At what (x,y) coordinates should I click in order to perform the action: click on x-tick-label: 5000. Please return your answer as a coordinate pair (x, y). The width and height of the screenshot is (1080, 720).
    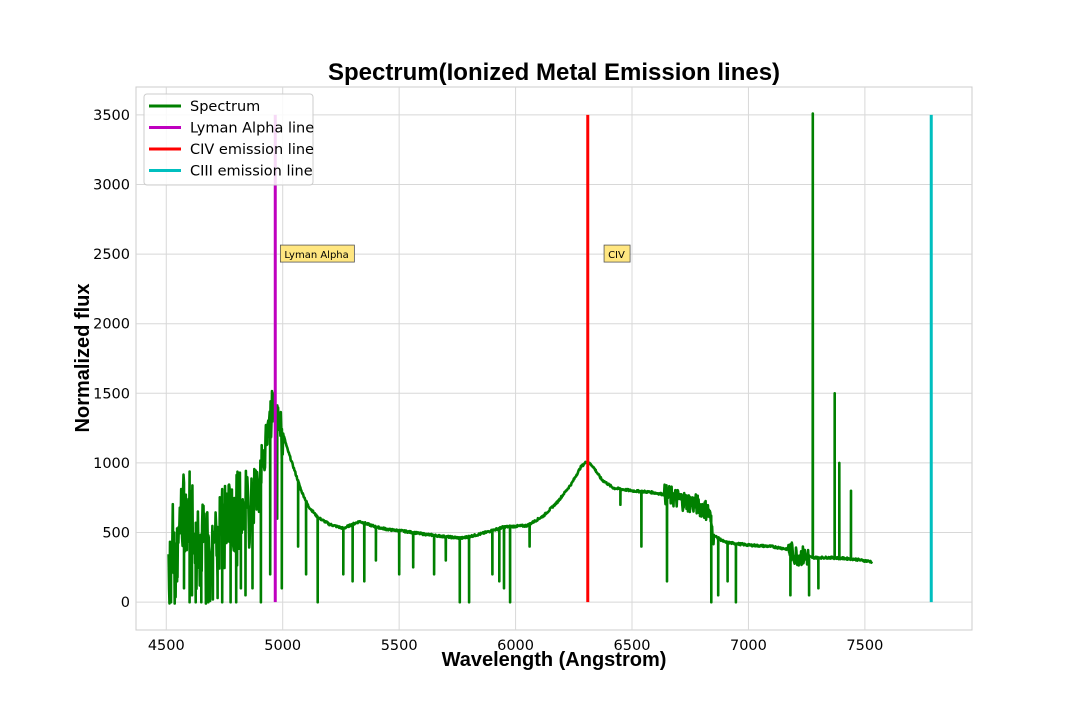
    Looking at the image, I should click on (282, 646).